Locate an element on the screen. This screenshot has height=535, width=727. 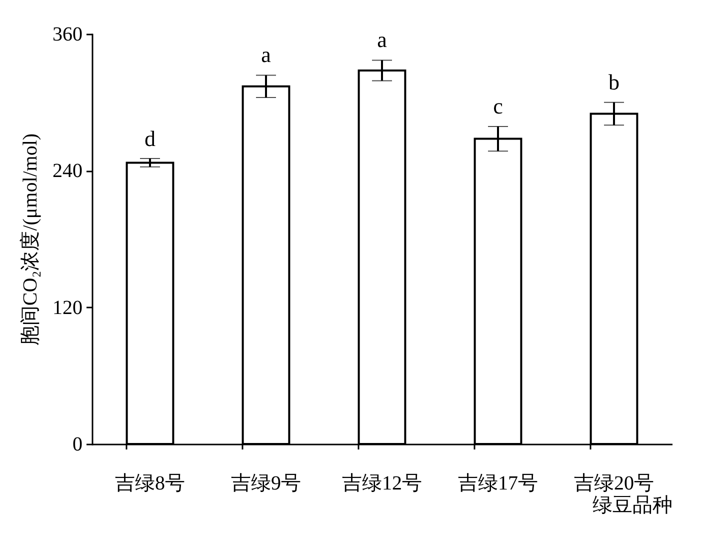
x-tick-label: 吉绿20号 is located at coordinates (614, 483).